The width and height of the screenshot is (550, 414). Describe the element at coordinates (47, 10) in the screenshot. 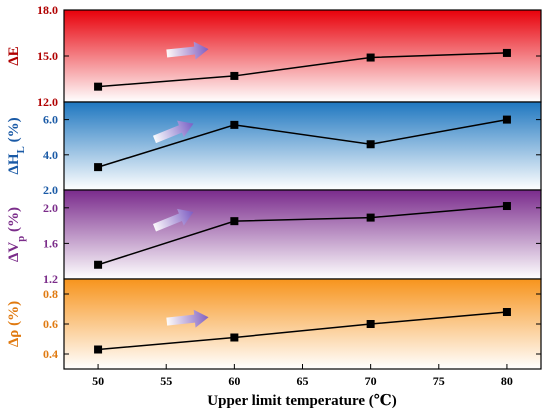

I see `y-tick-label: 18.0` at that location.